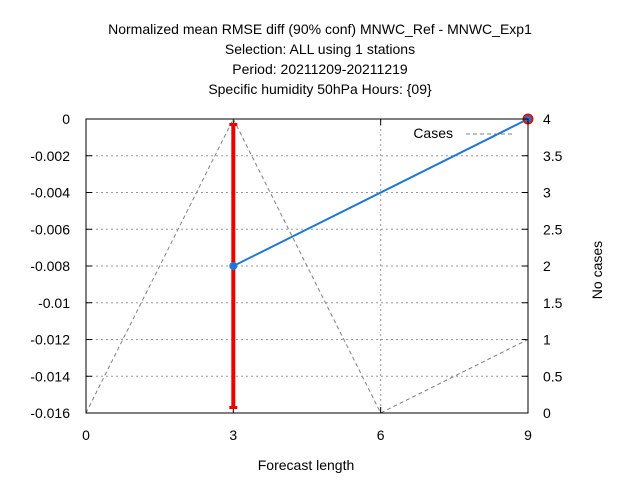 This screenshot has width=640, height=485. Describe the element at coordinates (50, 266) in the screenshot. I see `y-tick-label: -0.008` at that location.